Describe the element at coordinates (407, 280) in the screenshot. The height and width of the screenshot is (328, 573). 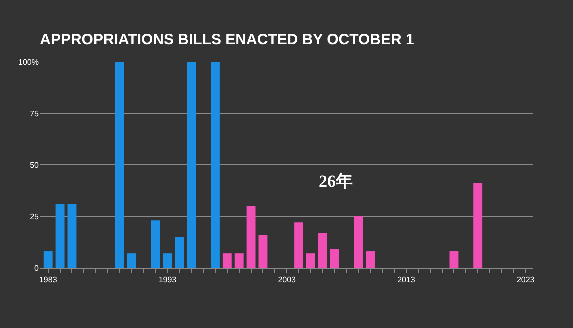
I see `x-tick-label: 2013` at that location.